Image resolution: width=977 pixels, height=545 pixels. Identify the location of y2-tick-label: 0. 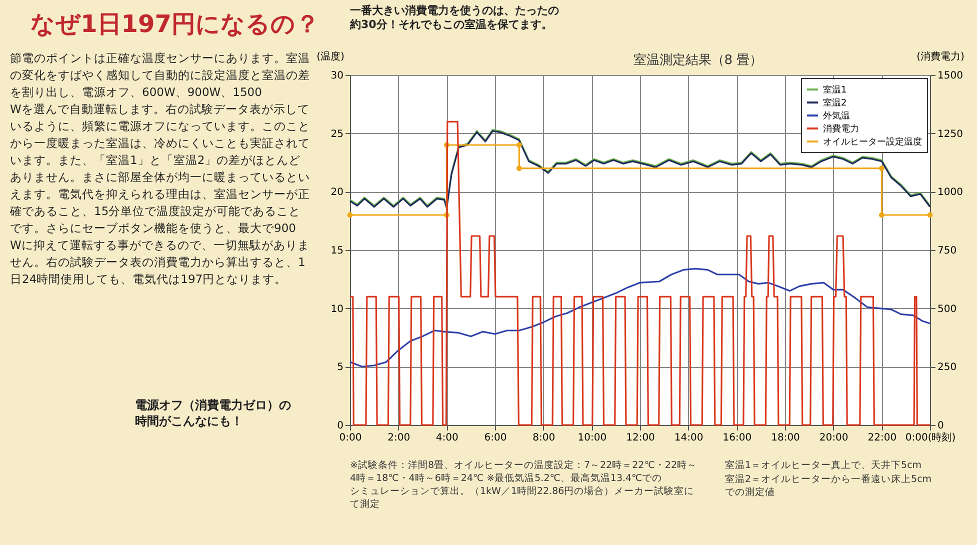
(941, 426).